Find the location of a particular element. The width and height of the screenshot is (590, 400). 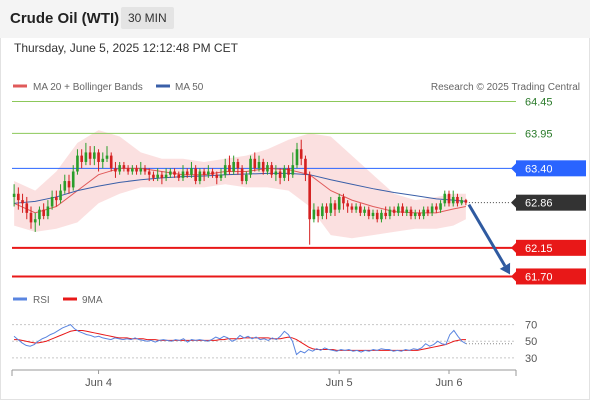

level-tag-pivot is located at coordinates (551, 168).